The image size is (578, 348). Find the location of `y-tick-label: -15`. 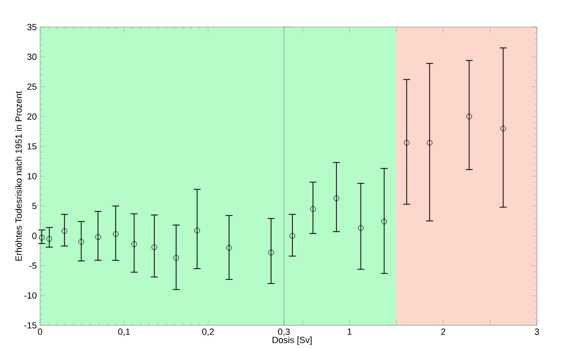

y-tick-label: -15 is located at coordinates (30, 325).